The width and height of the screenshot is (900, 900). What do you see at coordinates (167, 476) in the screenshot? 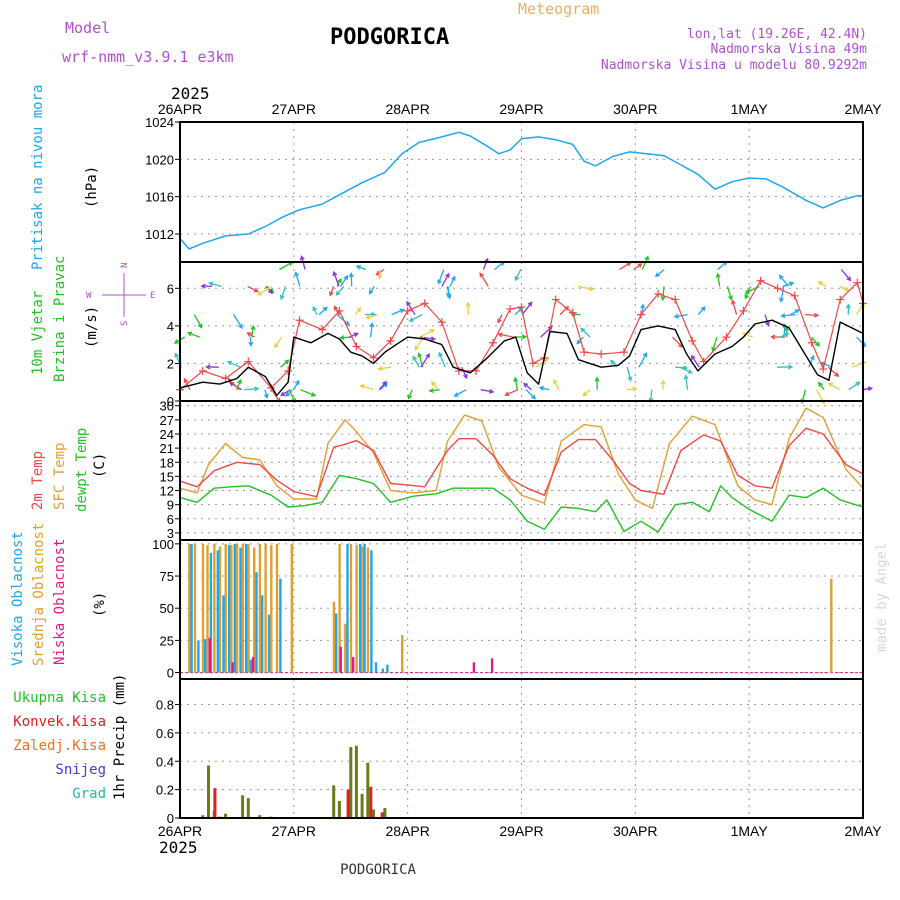
I see `y-tick-label: 15` at bounding box center [167, 476].